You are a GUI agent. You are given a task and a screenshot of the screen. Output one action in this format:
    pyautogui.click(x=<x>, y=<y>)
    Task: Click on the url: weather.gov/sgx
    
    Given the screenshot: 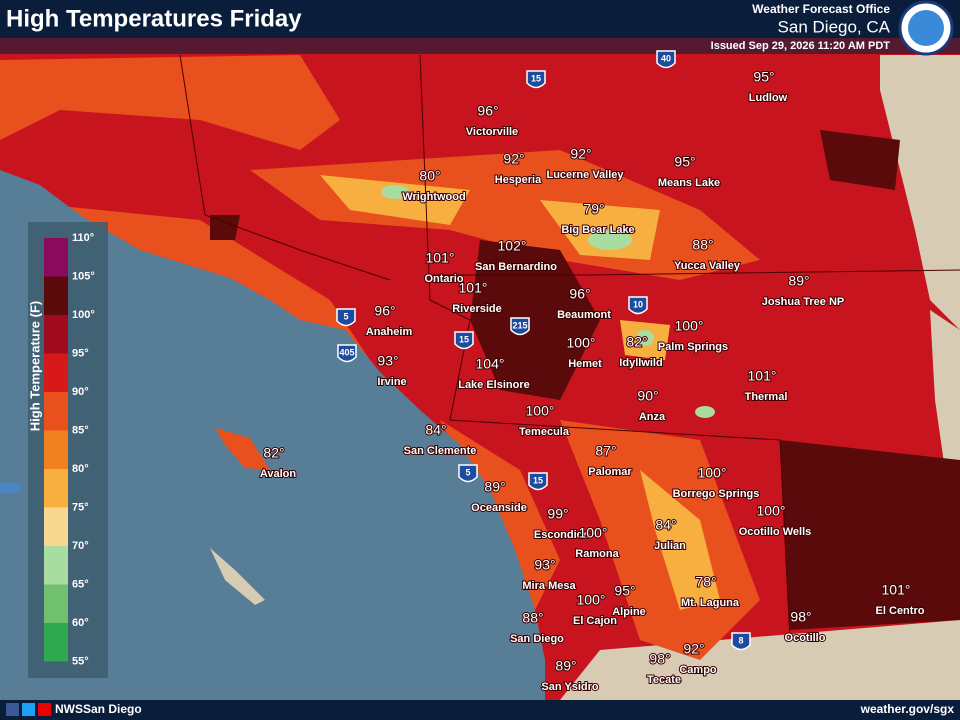 What is the action you would take?
    pyautogui.click(x=907, y=709)
    